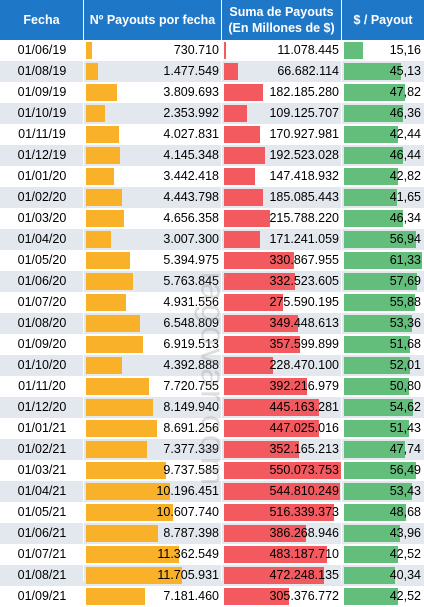  Describe the element at coordinates (191, 239) in the screenshot. I see `payouts-value: 3.007.300` at that location.